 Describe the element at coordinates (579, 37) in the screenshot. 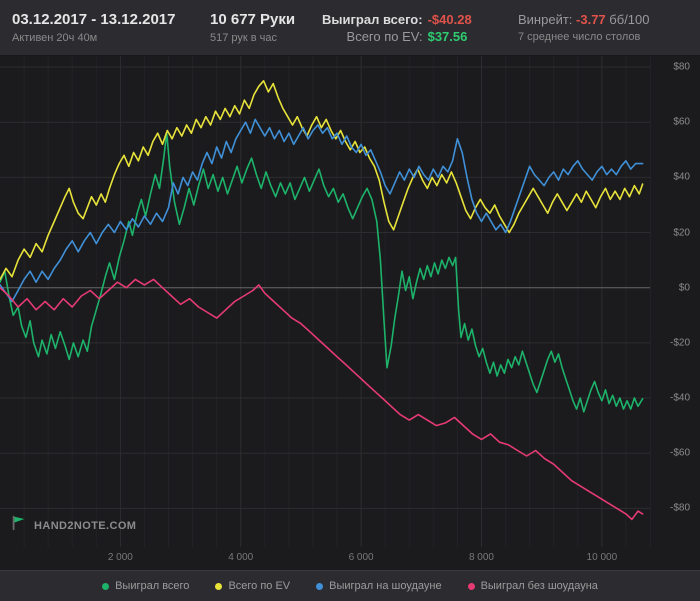

I see `avg-tables: 7 среднее число столов` at that location.